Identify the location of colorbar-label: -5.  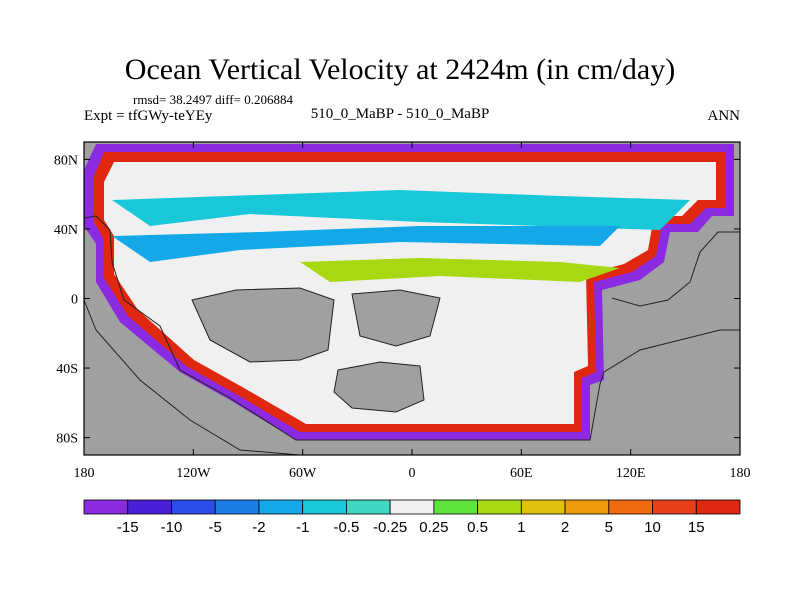
(215, 527).